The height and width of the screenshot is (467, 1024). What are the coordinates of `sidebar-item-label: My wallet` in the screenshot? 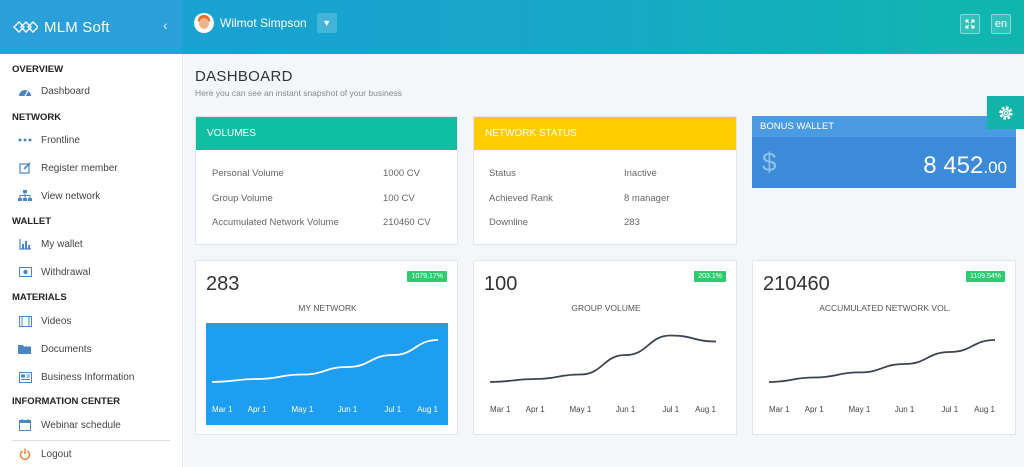 It's located at (62, 244).